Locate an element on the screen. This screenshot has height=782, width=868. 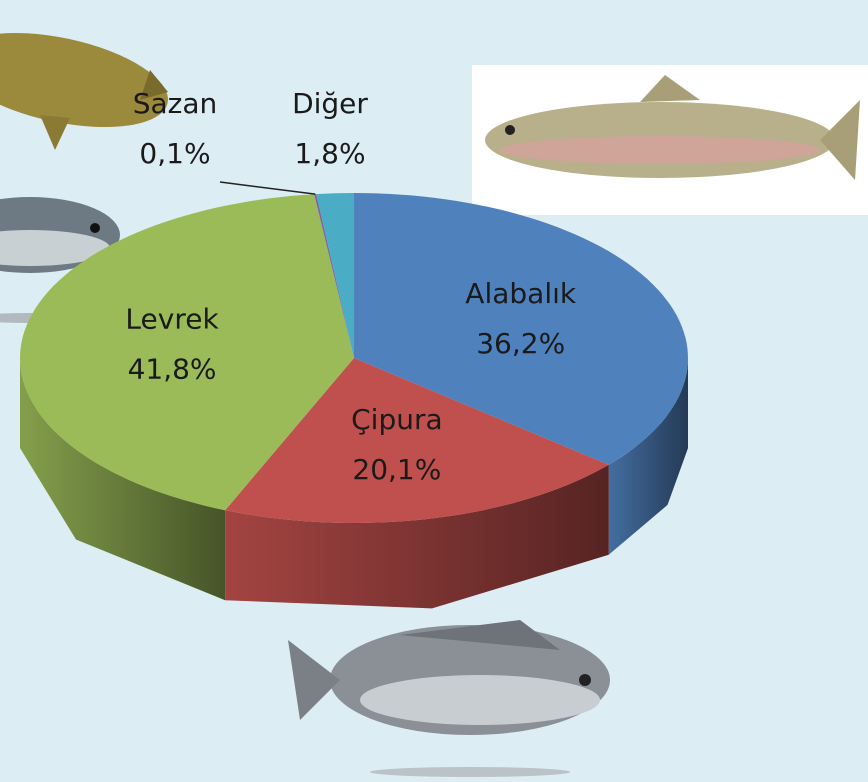
value-label: 20,1% is located at coordinates (396, 469).